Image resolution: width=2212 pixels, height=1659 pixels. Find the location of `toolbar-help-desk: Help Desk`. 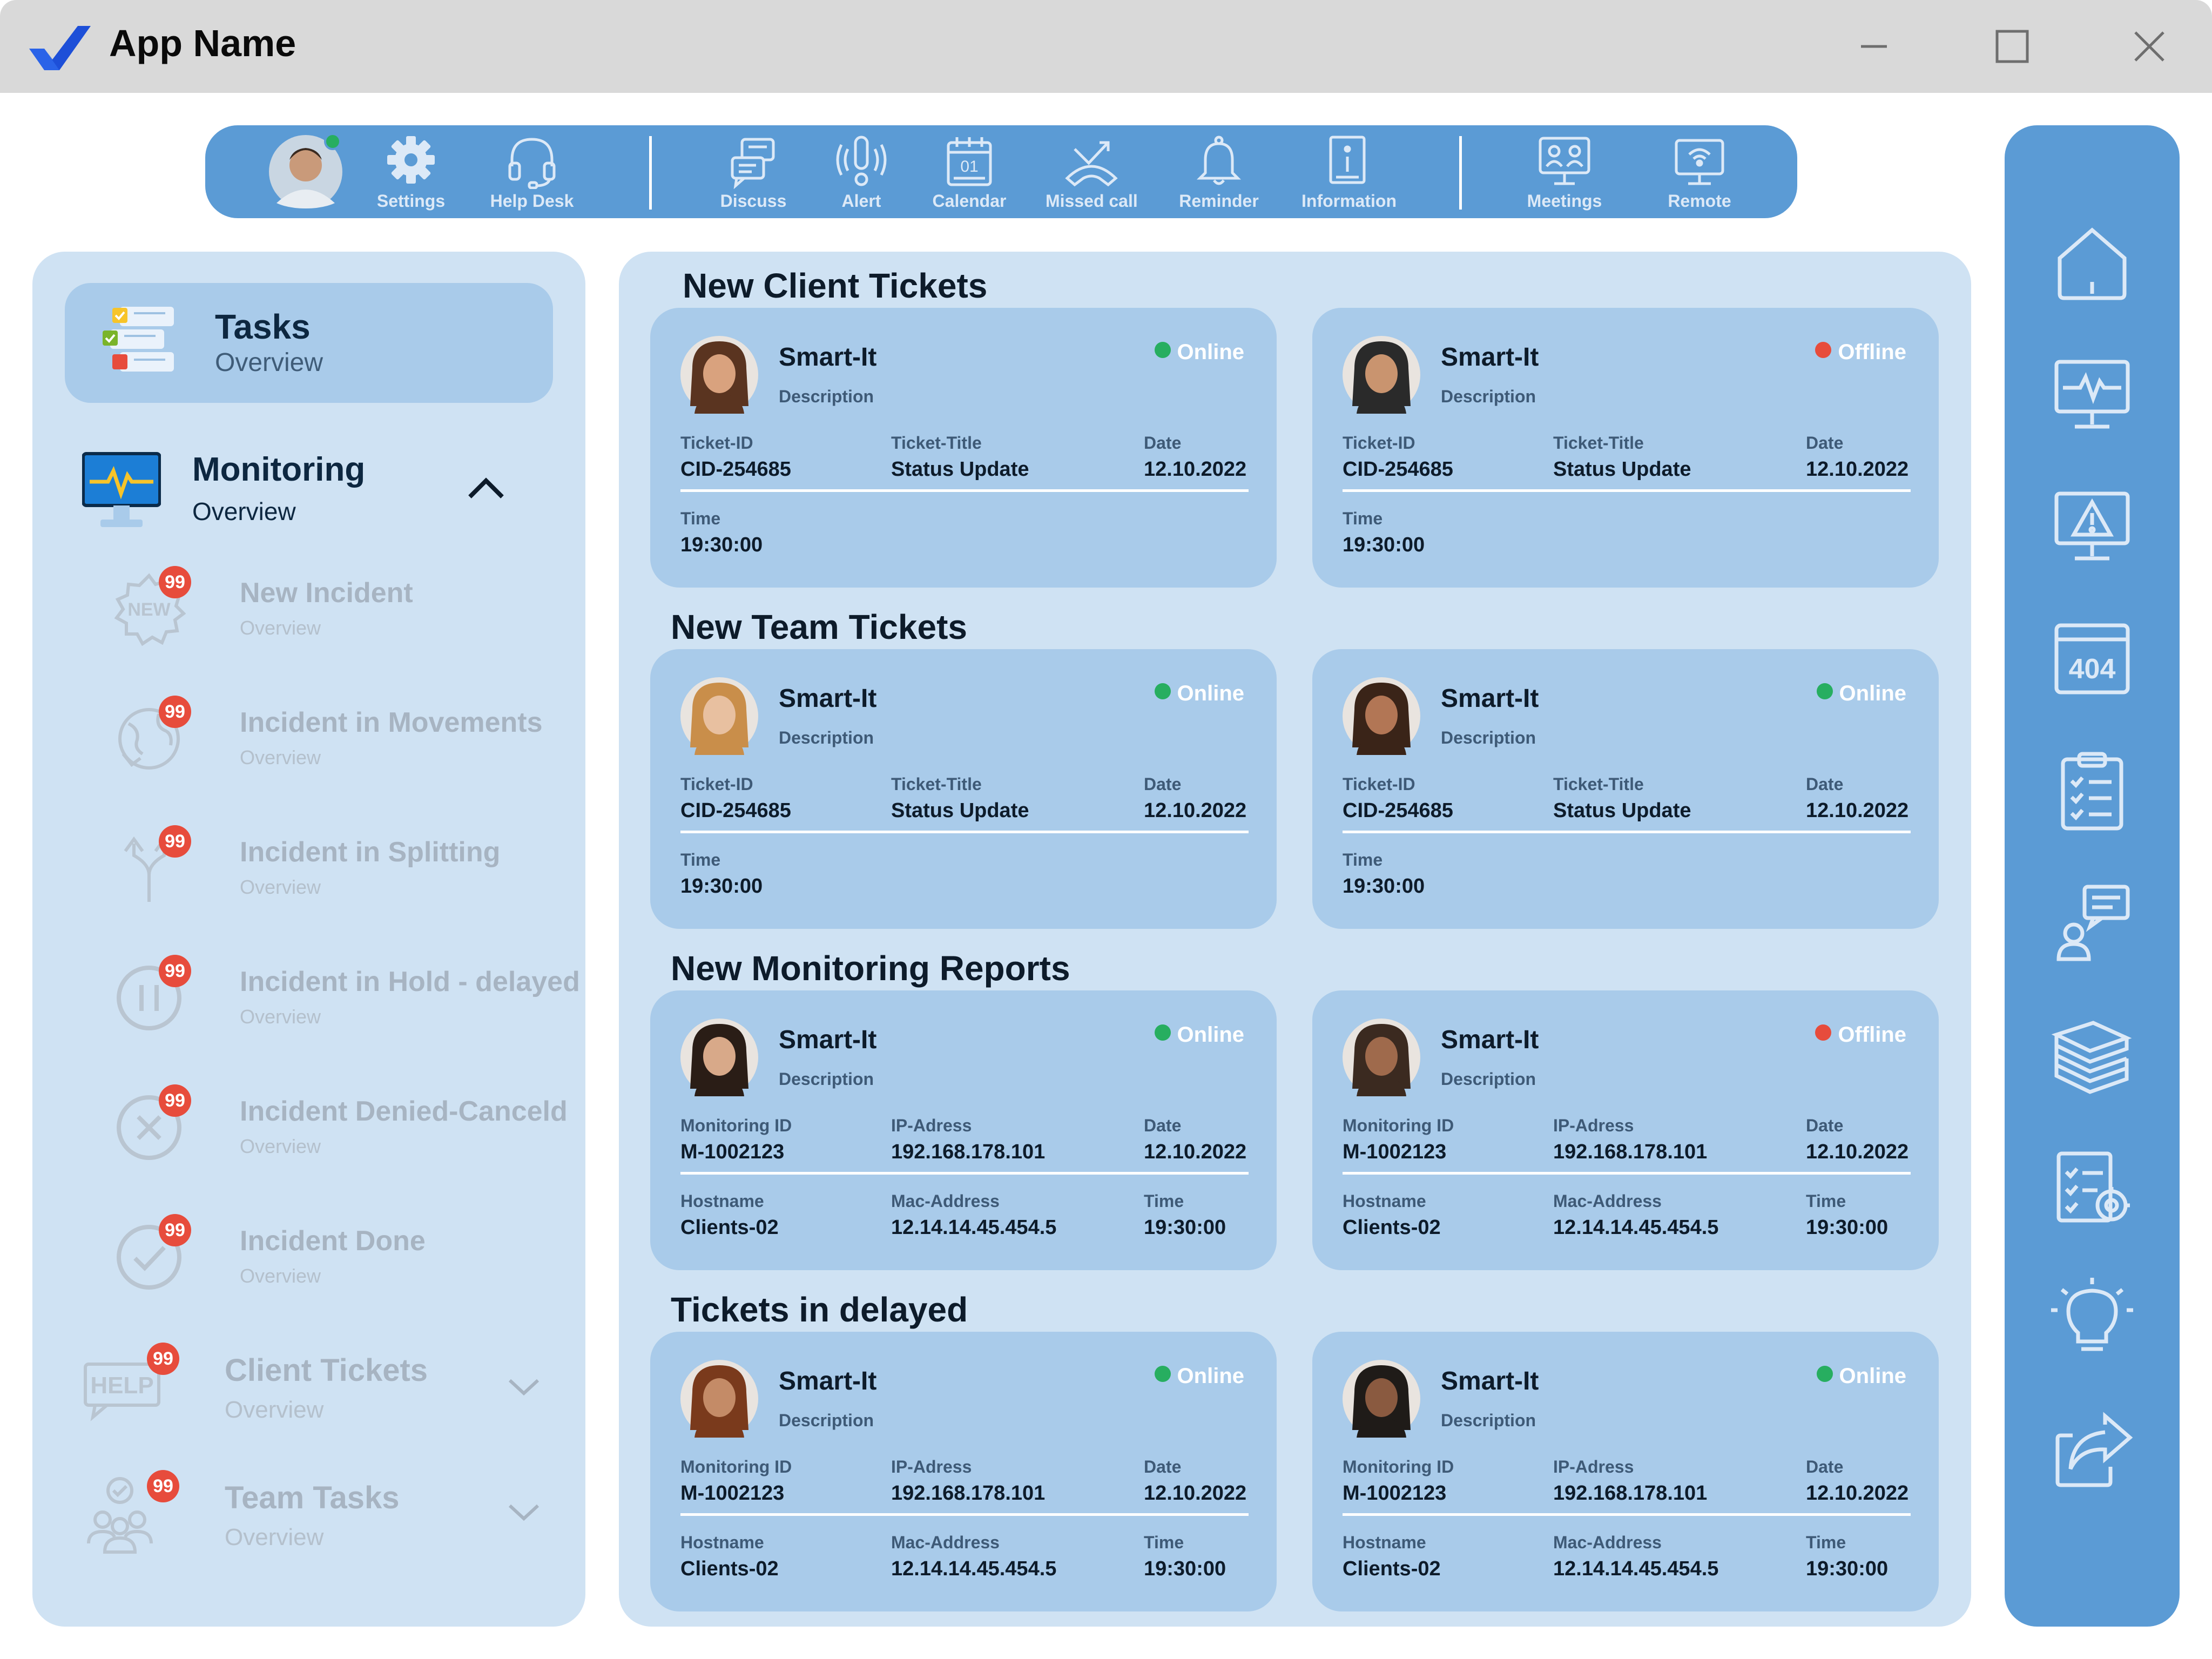

toolbar-help-desk: Help Desk is located at coordinates (532, 173).